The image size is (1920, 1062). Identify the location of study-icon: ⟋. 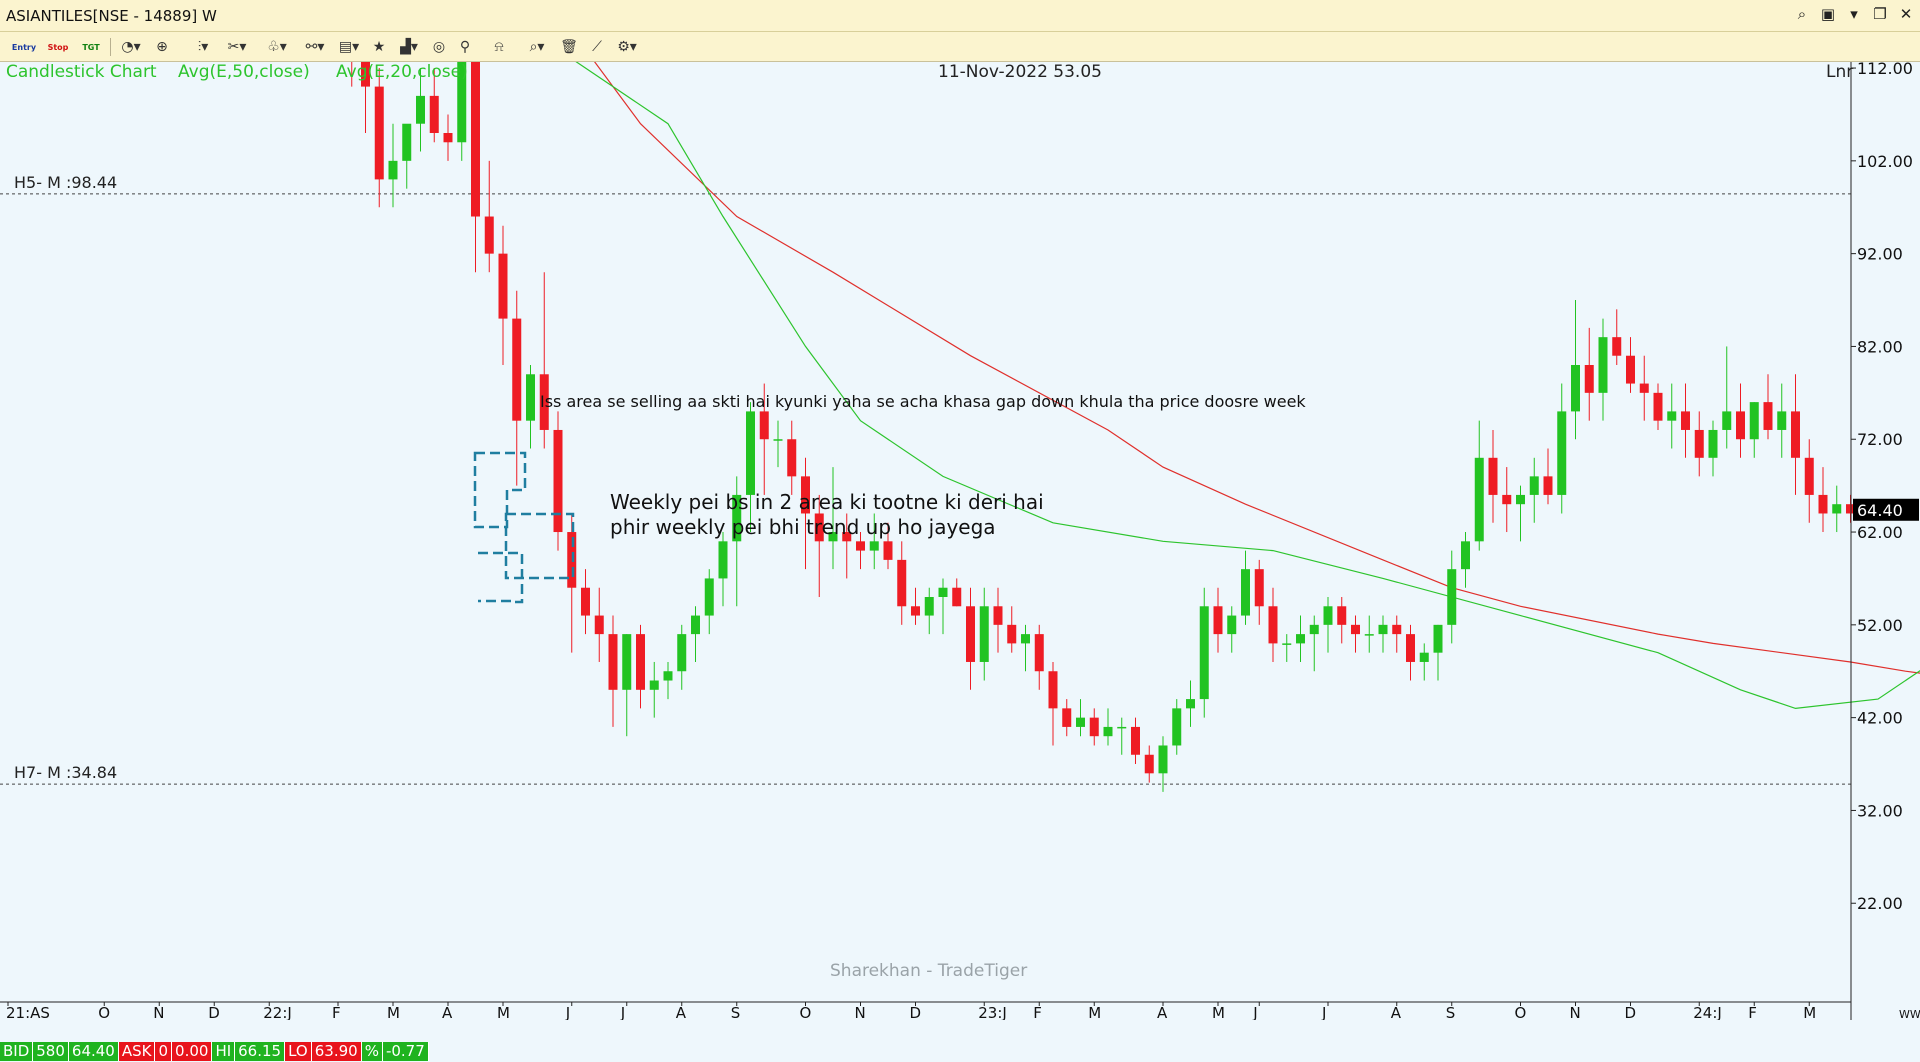
(597, 47).